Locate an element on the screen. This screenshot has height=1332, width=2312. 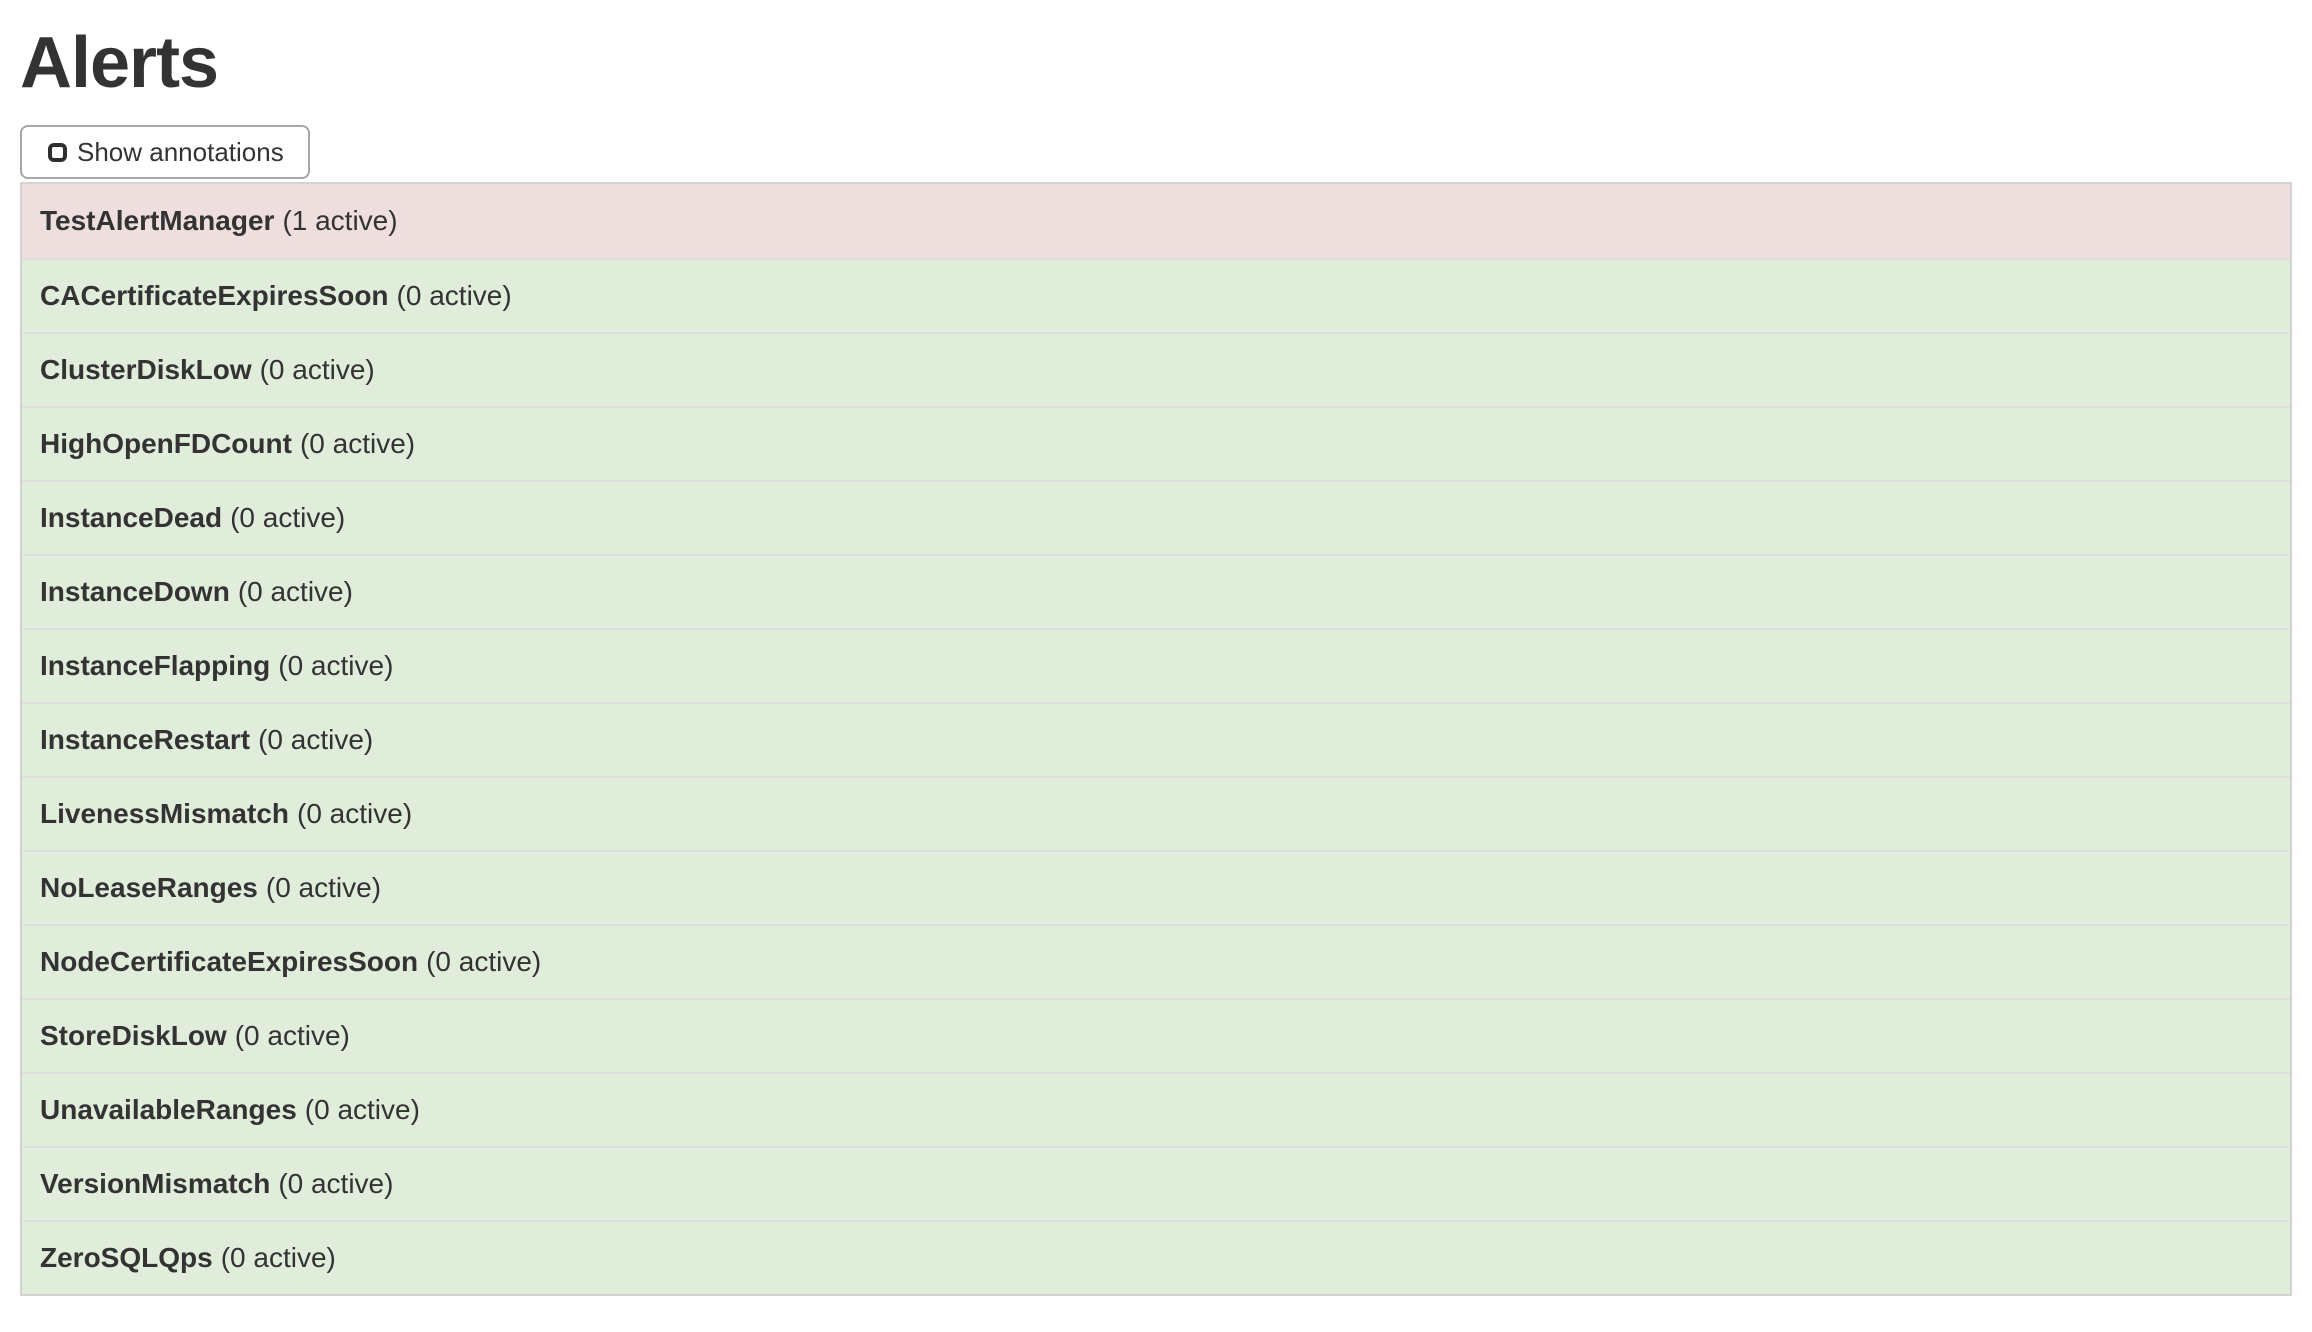
alert-name: LivenessMismatch is located at coordinates (164, 814).